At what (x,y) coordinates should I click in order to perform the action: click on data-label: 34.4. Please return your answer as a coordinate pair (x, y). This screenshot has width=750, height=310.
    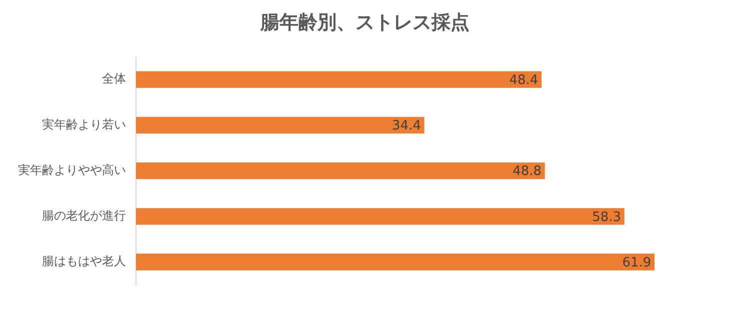
    Looking at the image, I should click on (406, 126).